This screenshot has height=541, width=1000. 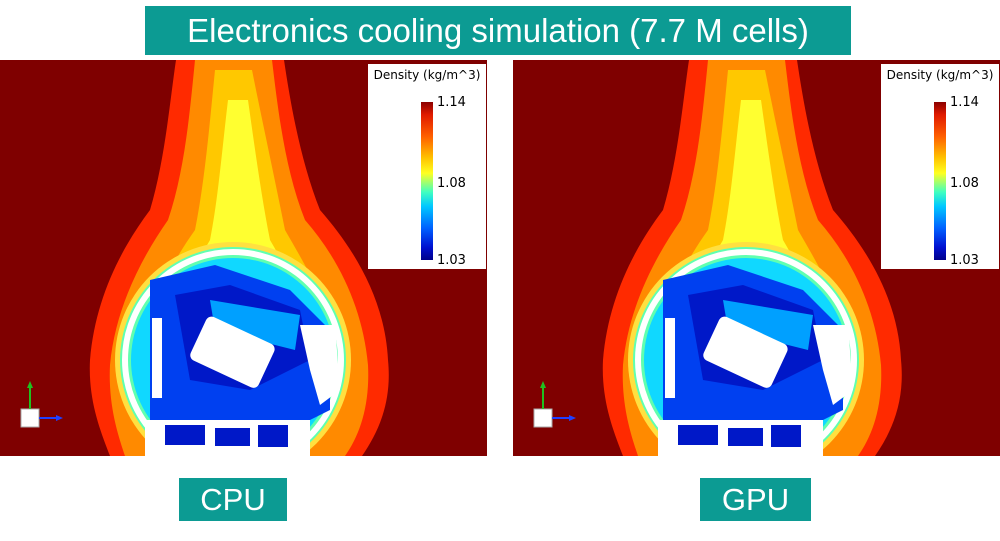 I want to click on gpu-density-legend: Density (kg/m^3) 1.14 1.08 1.03, so click(x=940, y=166).